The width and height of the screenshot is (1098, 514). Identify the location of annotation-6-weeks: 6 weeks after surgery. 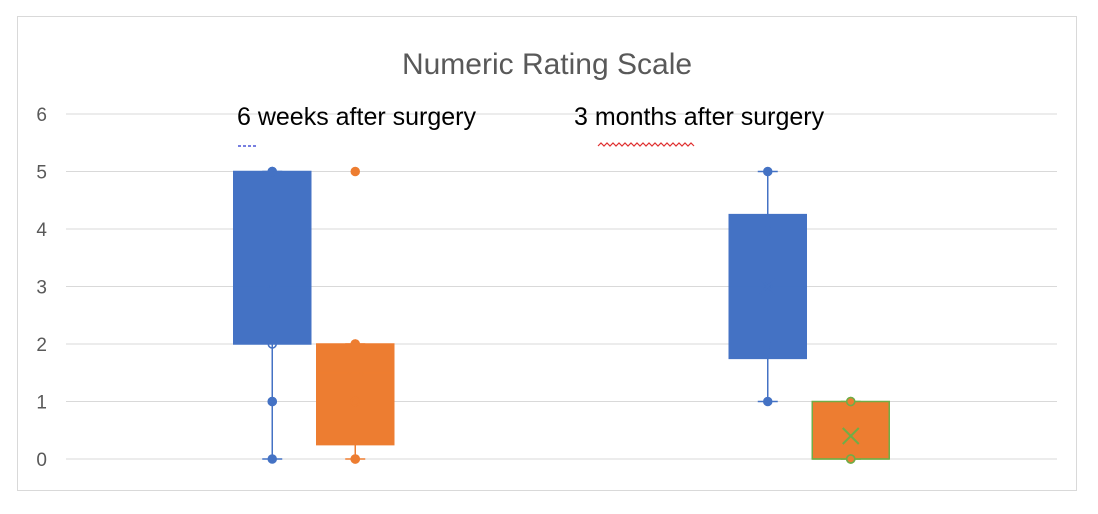
(356, 125).